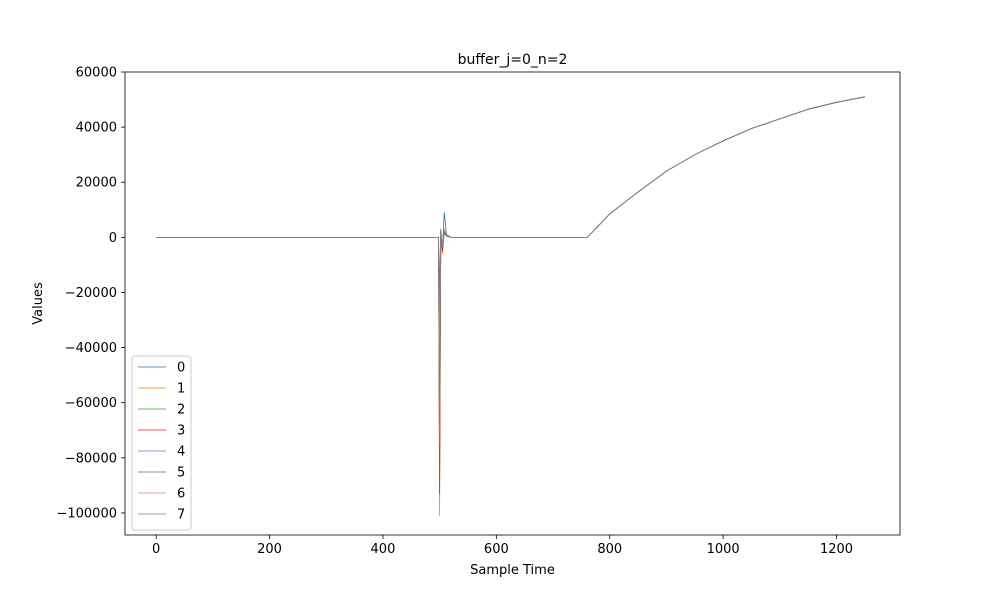 The height and width of the screenshot is (600, 1000). Describe the element at coordinates (383, 549) in the screenshot. I see `x-tick-label: 400` at that location.